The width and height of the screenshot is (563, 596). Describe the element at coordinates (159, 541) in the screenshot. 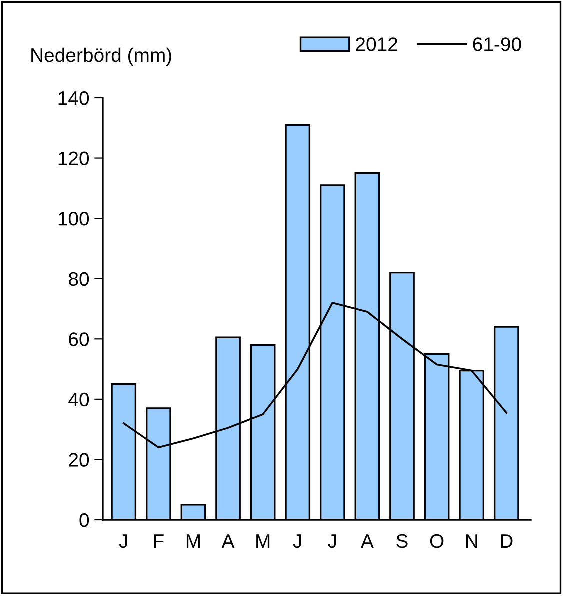

I see `x-tick-label: F` at that location.